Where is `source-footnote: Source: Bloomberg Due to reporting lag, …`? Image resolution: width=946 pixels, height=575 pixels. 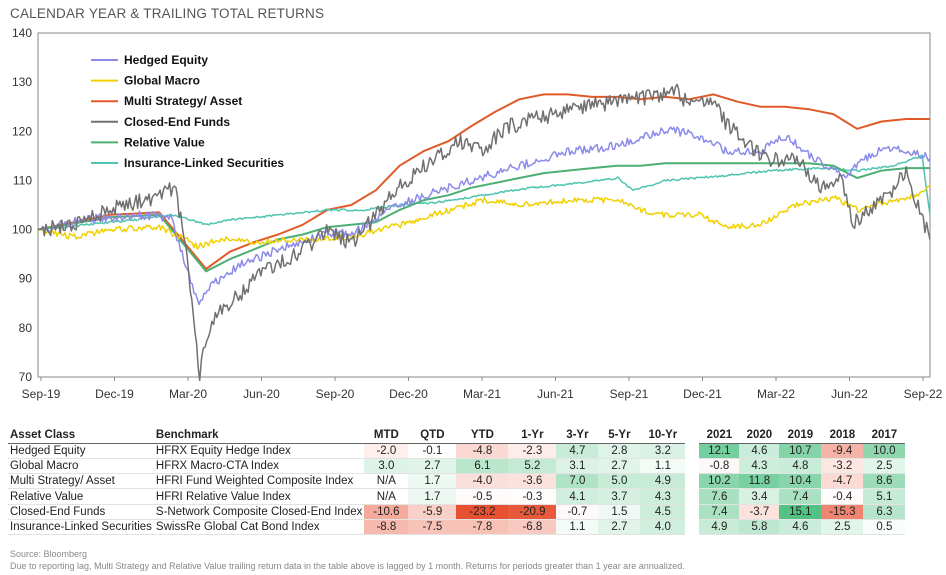
source-footnote: Source: Bloomberg Due to reporting lag, … is located at coordinates (347, 560).